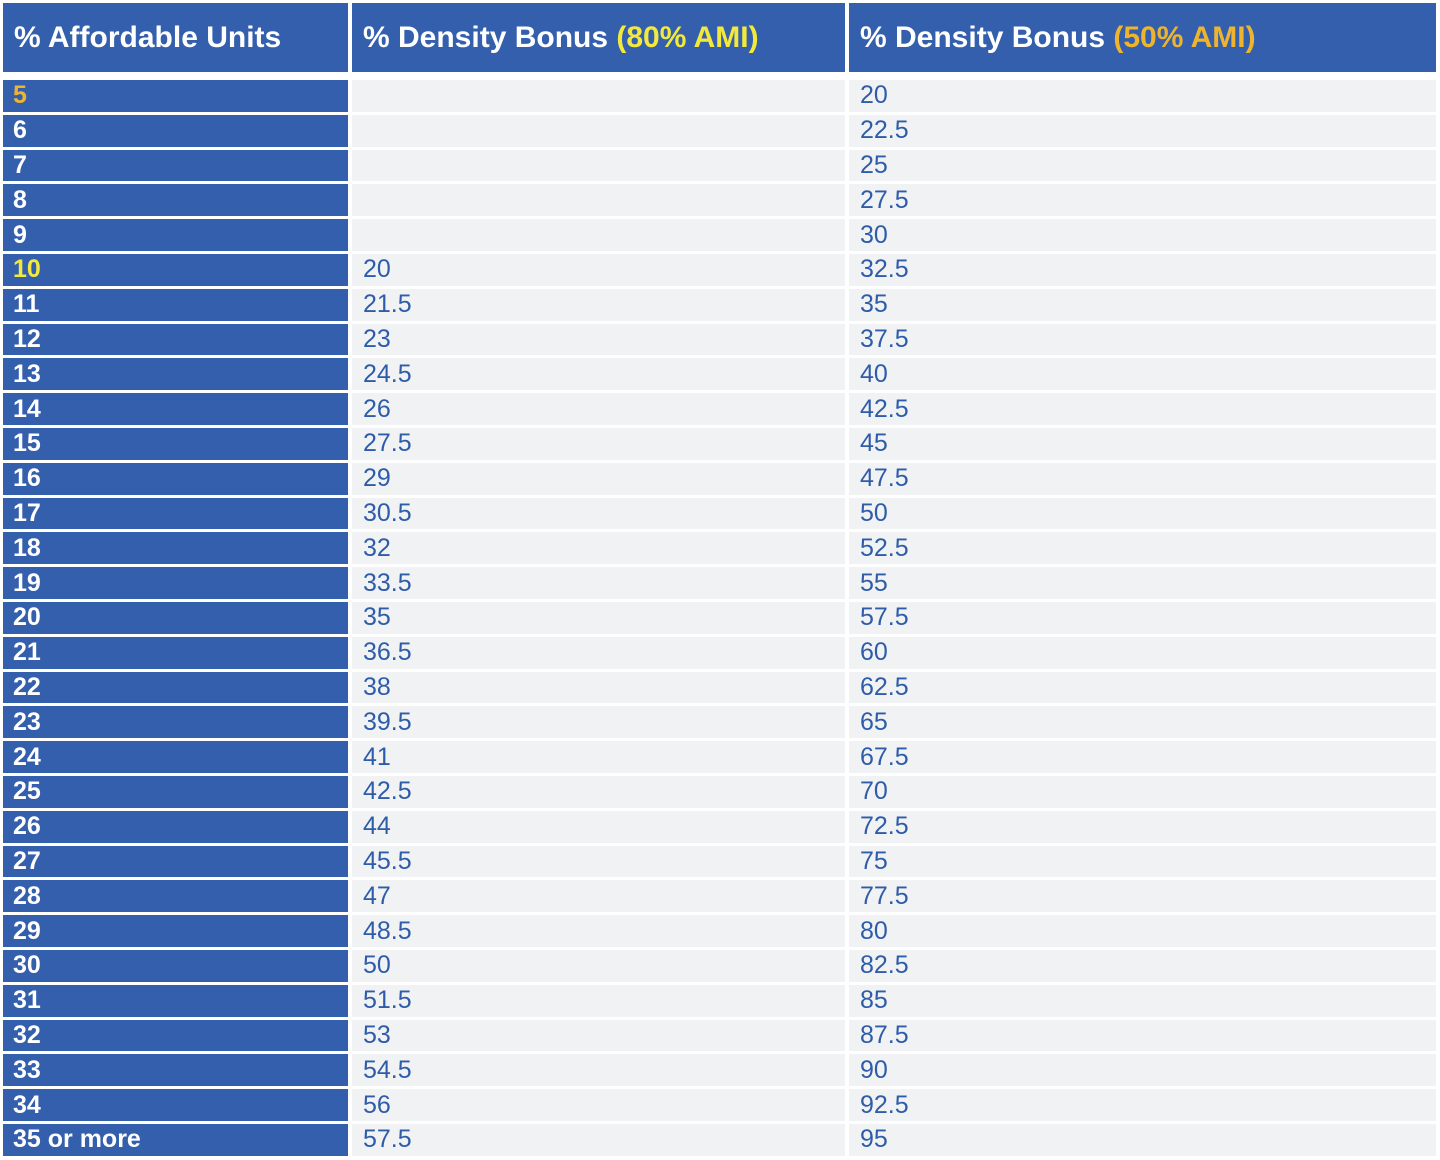  Describe the element at coordinates (598, 896) in the screenshot. I see `density-bonus-80-cell: 47` at that location.